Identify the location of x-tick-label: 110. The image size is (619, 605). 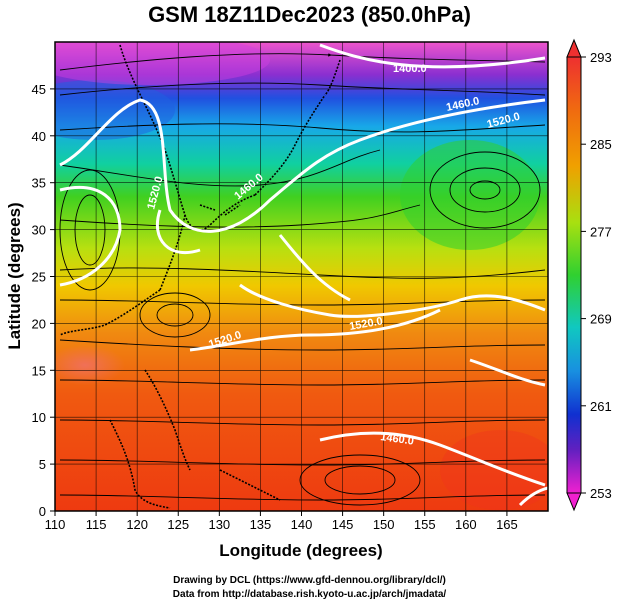
(55, 524).